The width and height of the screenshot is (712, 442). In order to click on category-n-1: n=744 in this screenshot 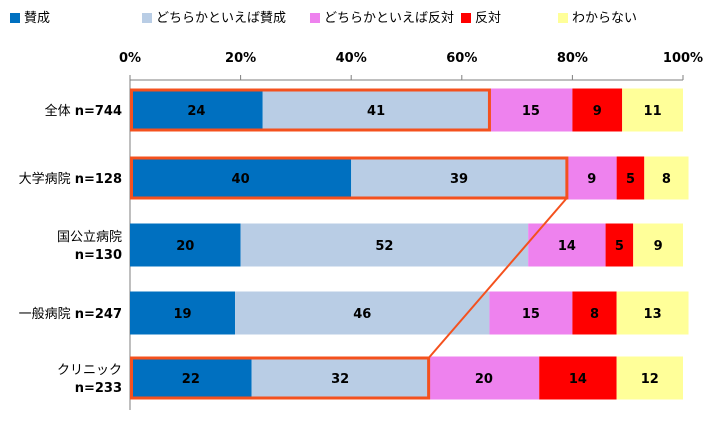, I will do `click(98, 111)`.